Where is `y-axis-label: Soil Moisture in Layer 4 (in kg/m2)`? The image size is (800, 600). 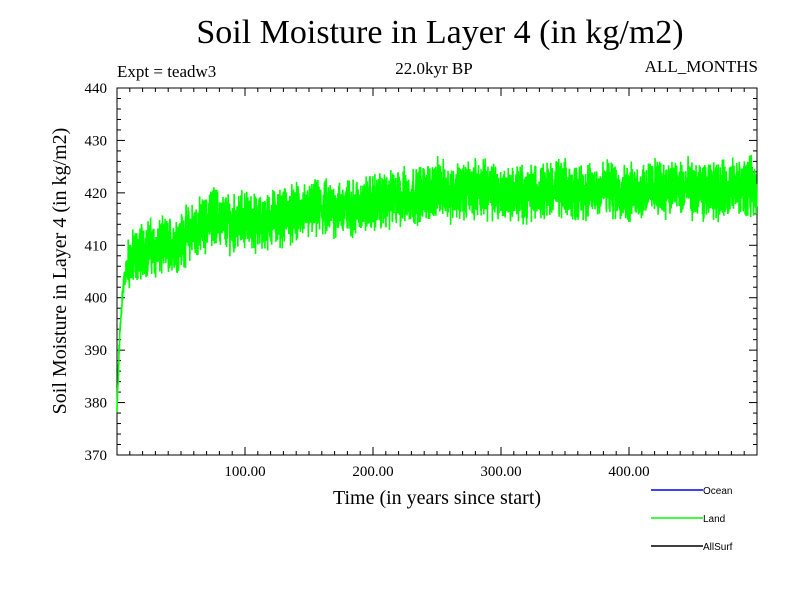
y-axis-label: Soil Moisture in Layer 4 (in kg/m2) is located at coordinates (60, 271).